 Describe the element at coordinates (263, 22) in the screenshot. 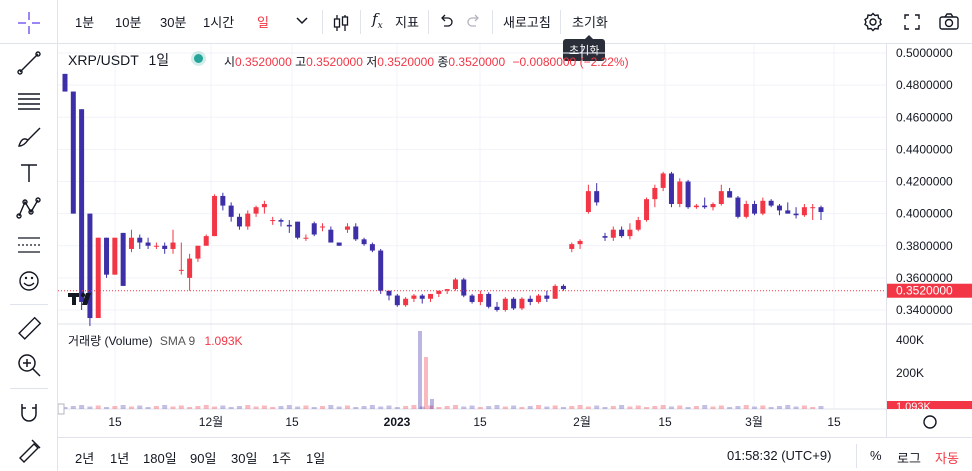

I see `interval-day: 일` at that location.